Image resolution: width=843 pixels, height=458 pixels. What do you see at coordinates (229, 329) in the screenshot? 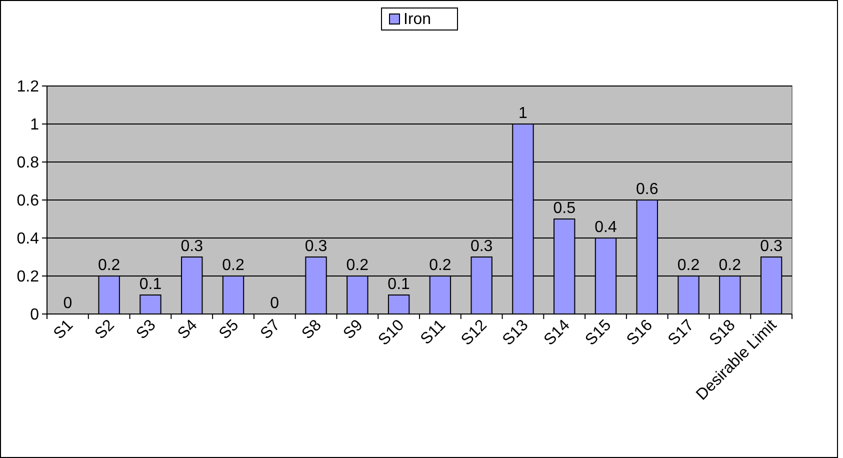
I see `x-tick-label: S5` at bounding box center [229, 329].